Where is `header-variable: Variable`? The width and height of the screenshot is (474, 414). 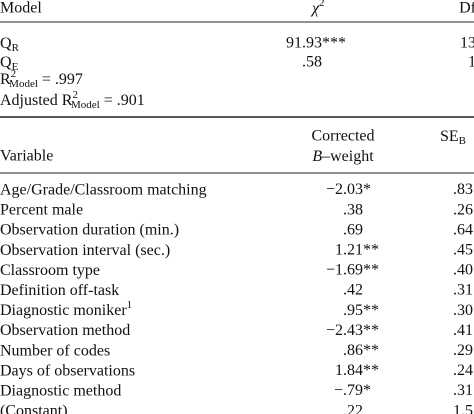 header-variable: Variable is located at coordinates (26, 156).